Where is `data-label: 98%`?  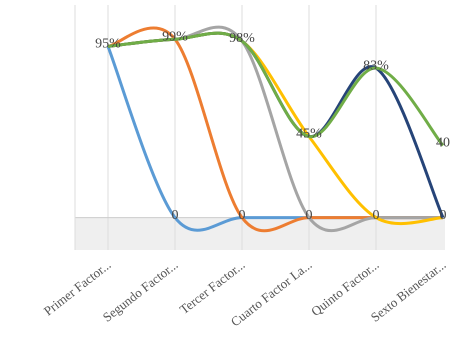 data-label: 98% is located at coordinates (242, 38).